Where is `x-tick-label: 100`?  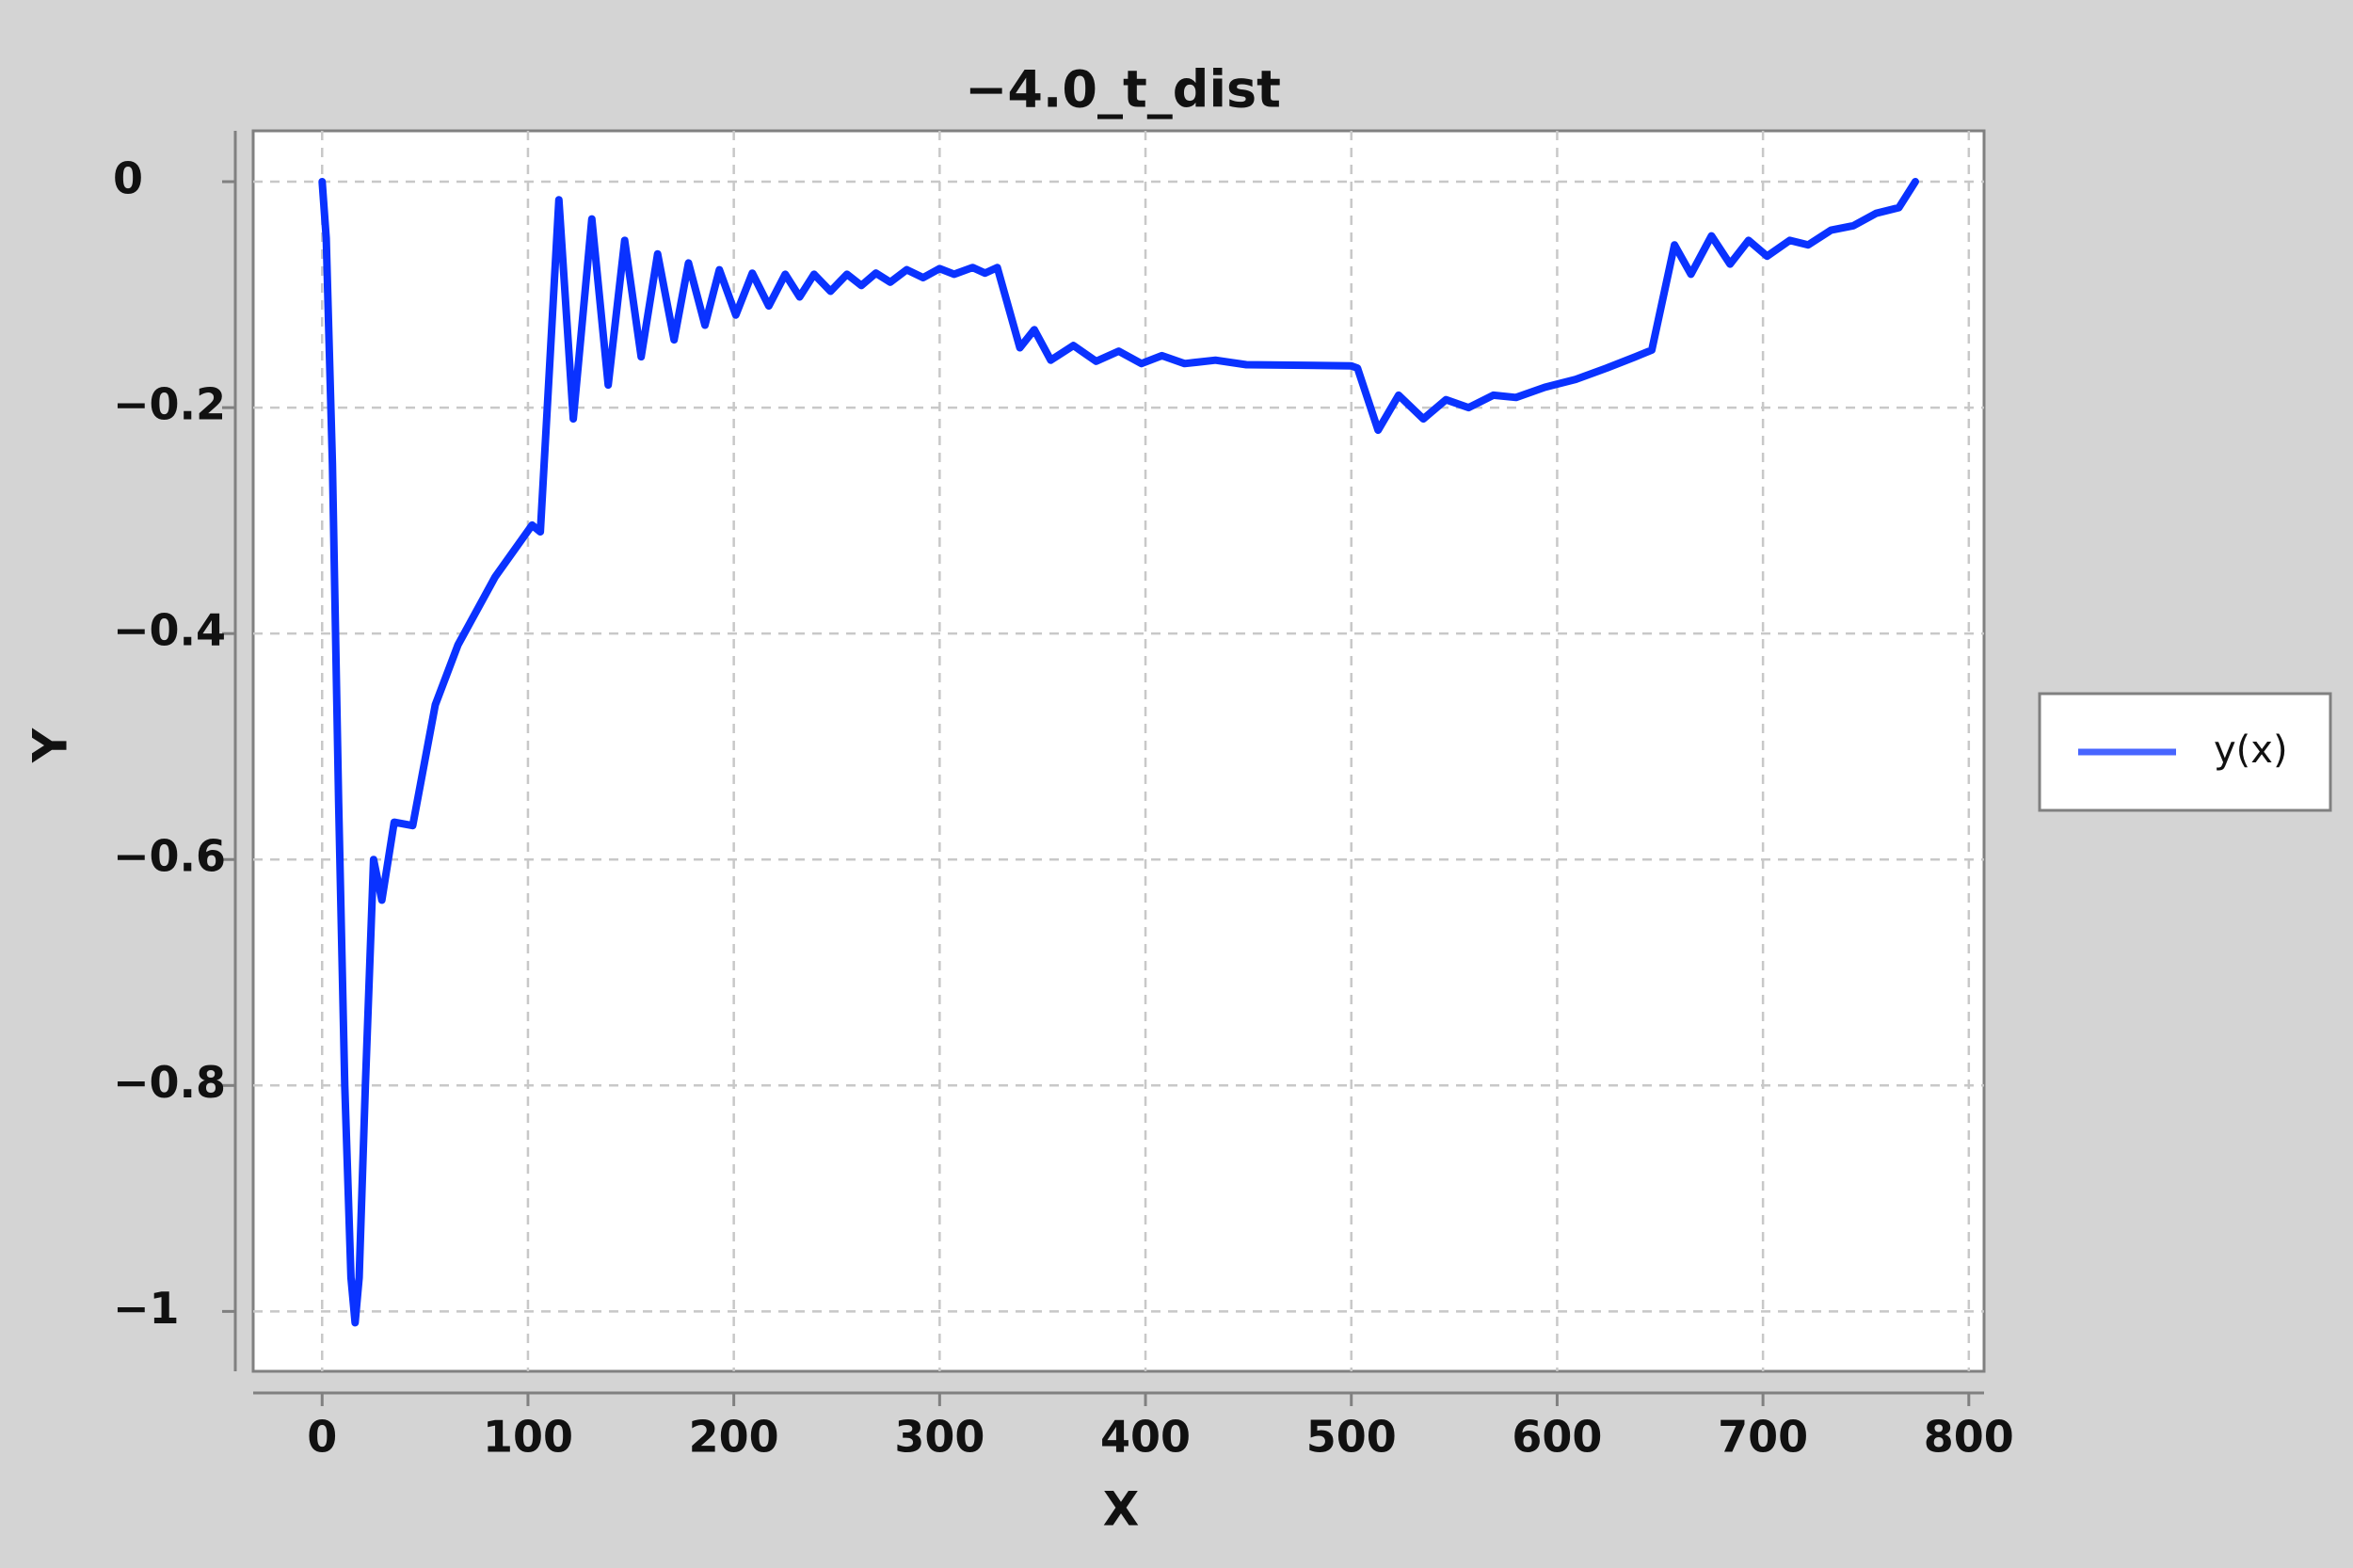 x-tick-label: 100 is located at coordinates (528, 1437).